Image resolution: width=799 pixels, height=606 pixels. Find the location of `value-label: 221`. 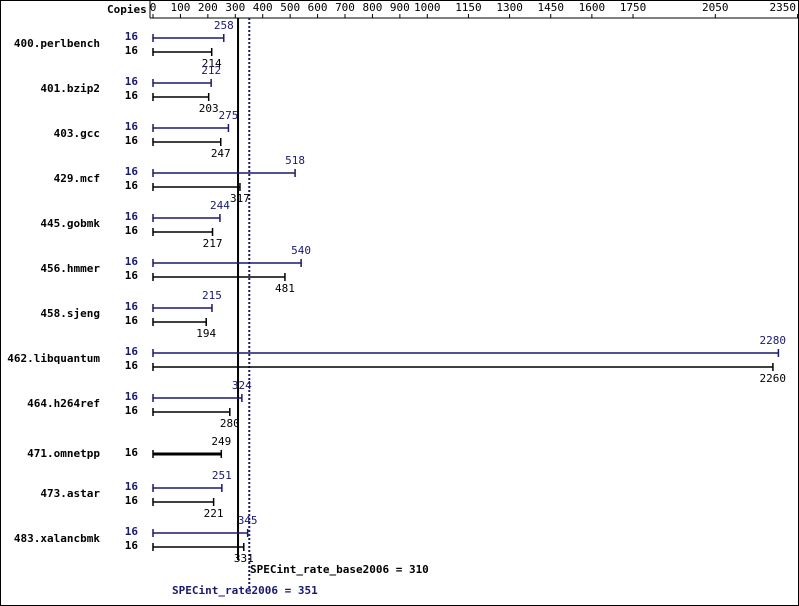

value-label: 221 is located at coordinates (214, 513).